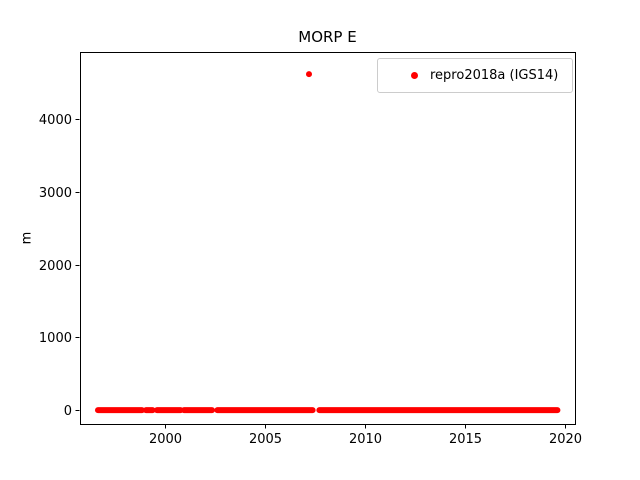  What do you see at coordinates (55, 266) in the screenshot?
I see `y-tick-label: 2000` at bounding box center [55, 266].